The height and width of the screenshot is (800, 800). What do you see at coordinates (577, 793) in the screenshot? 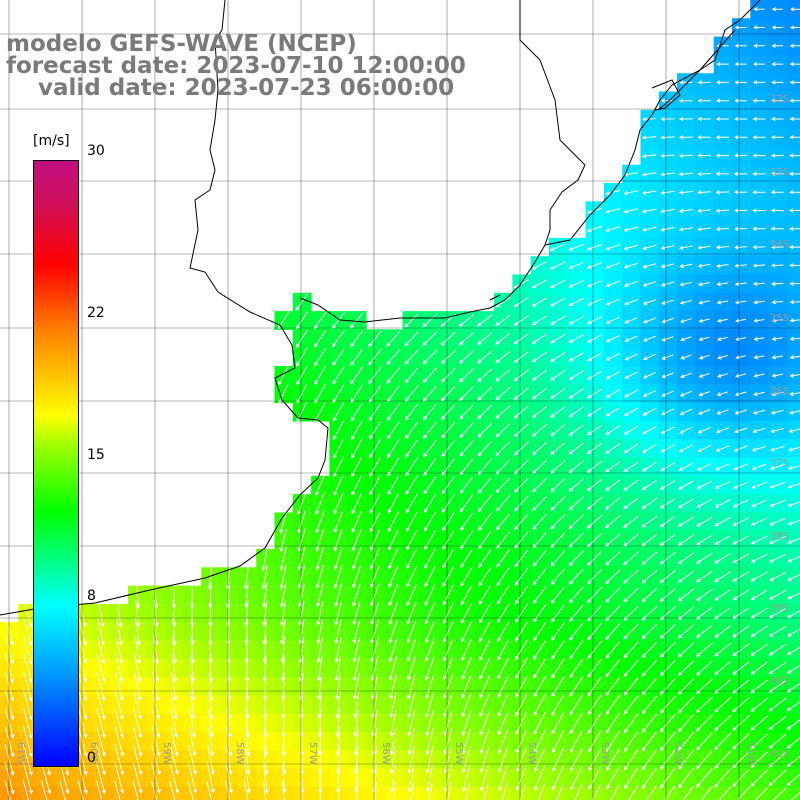
I see `wind-cell` at bounding box center [577, 793].